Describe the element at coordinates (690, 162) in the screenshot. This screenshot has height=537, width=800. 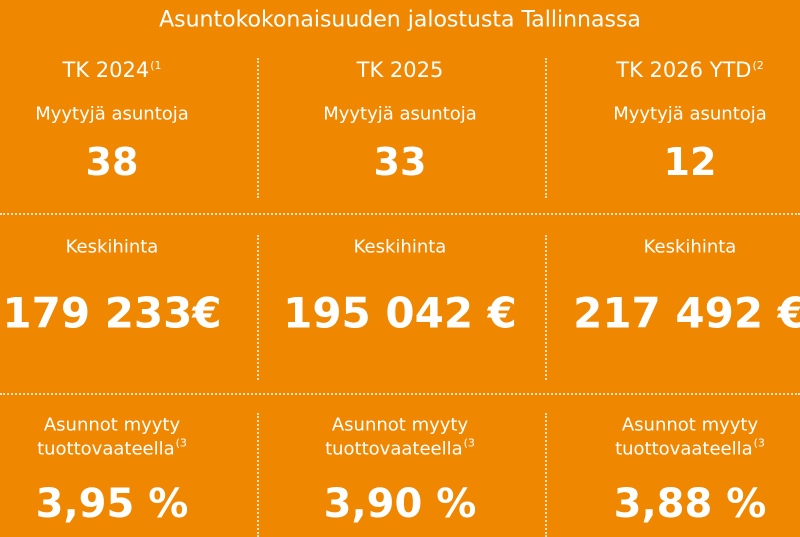
I see `sold-value: 12` at that location.